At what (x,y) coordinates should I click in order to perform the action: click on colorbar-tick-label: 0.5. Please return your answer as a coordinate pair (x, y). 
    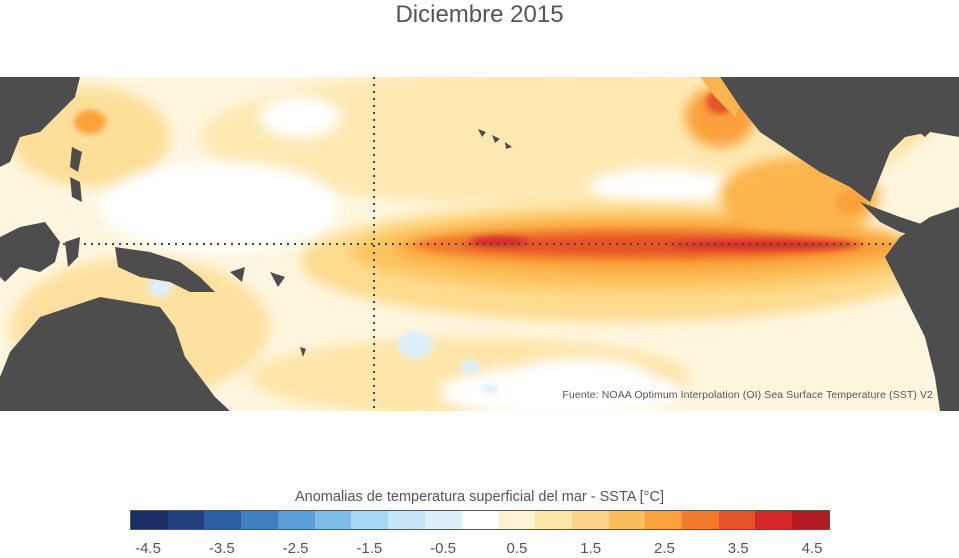
    Looking at the image, I should click on (517, 548).